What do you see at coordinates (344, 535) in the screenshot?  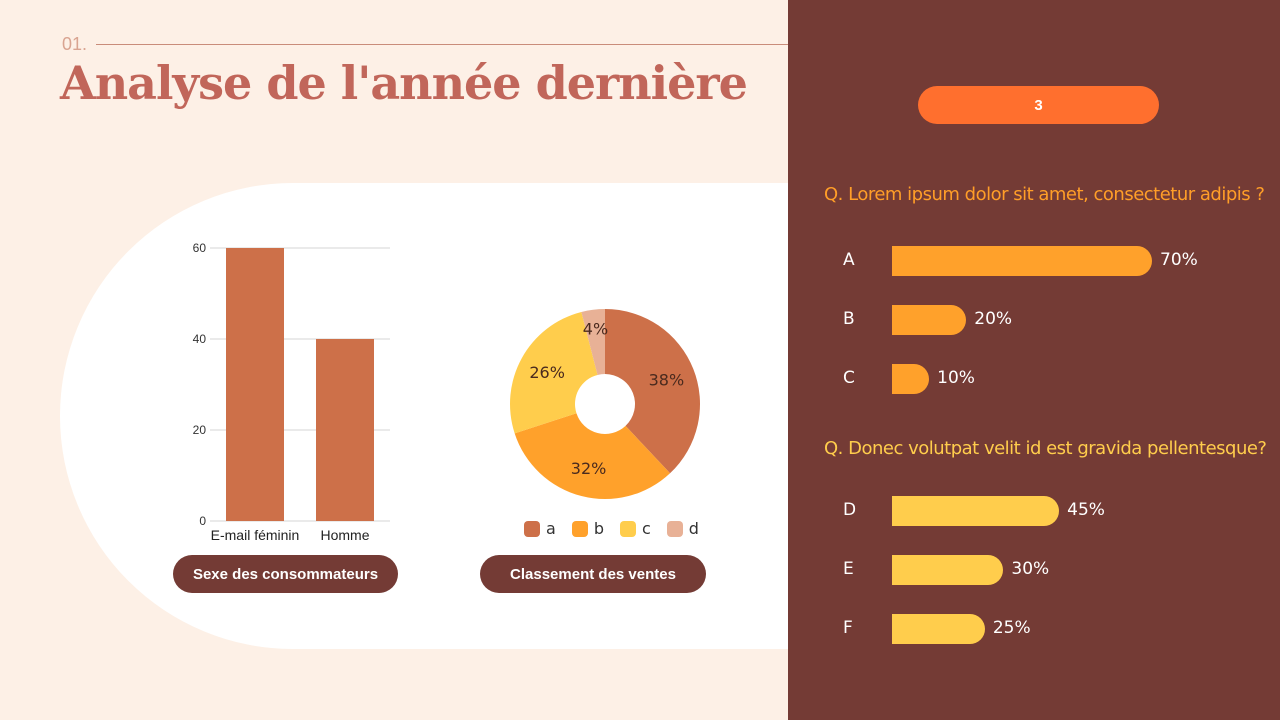 I see `x-tick-label: Homme` at bounding box center [344, 535].